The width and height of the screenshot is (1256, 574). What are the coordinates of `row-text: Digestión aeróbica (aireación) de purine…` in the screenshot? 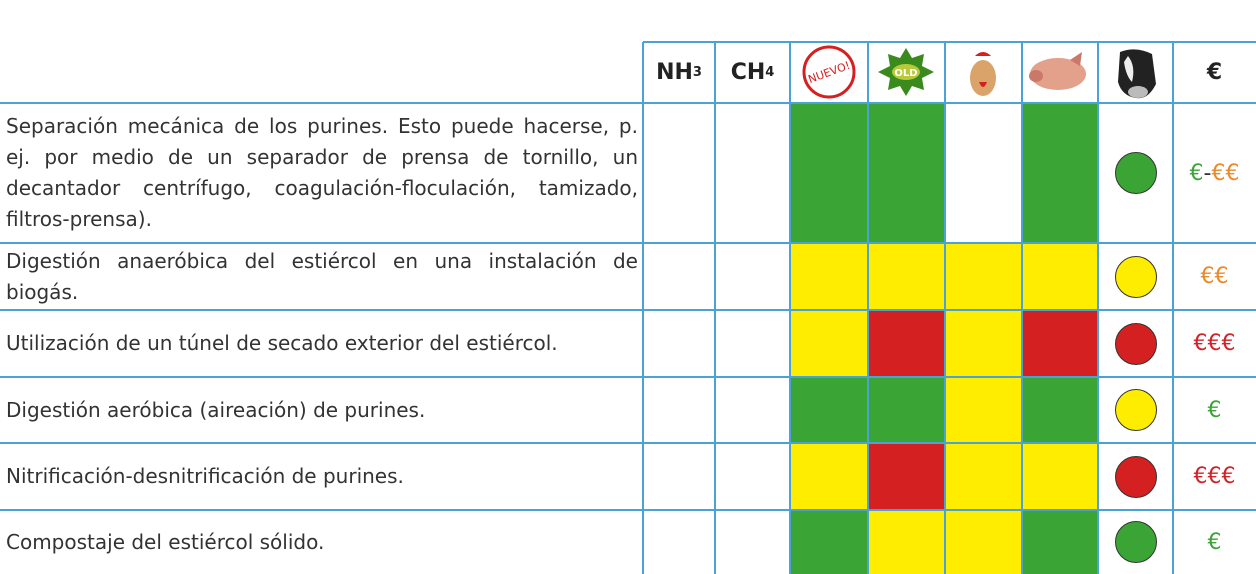 It's located at (216, 409).